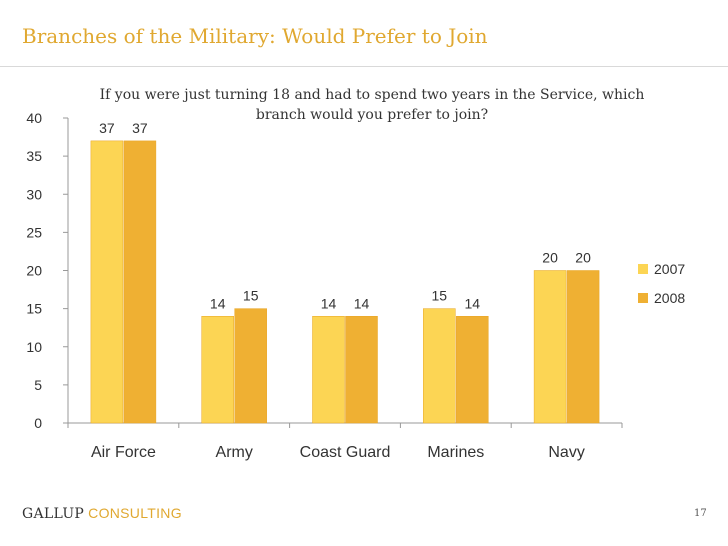 The width and height of the screenshot is (728, 546). What do you see at coordinates (234, 452) in the screenshot?
I see `x-category-label: Army` at bounding box center [234, 452].